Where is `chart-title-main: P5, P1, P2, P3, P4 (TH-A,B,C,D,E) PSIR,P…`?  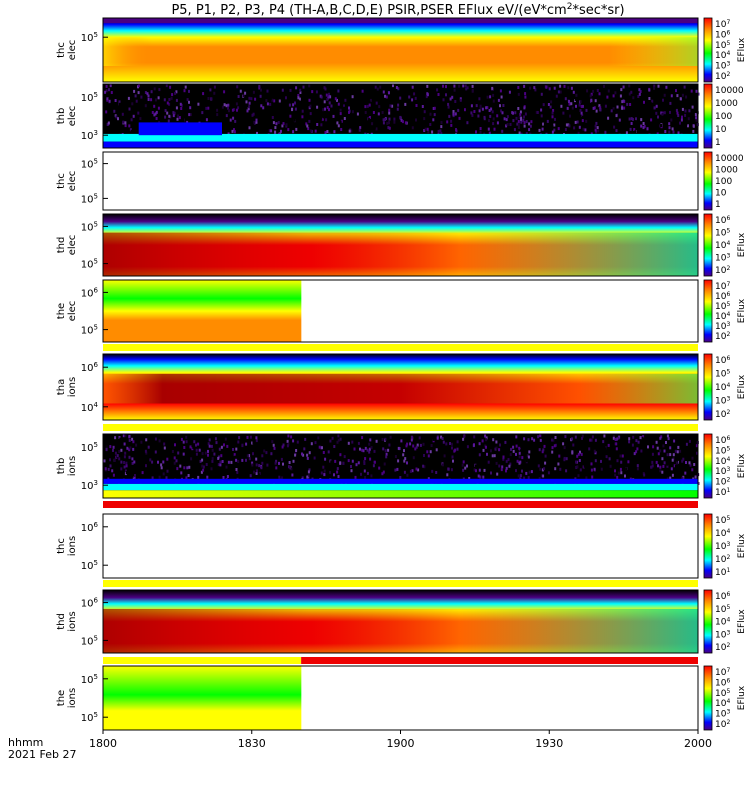
chart-title-main: P5, P1, P2, P3, P4 (TH-A,B,C,D,E) PSIR,P… is located at coordinates (368, 10).